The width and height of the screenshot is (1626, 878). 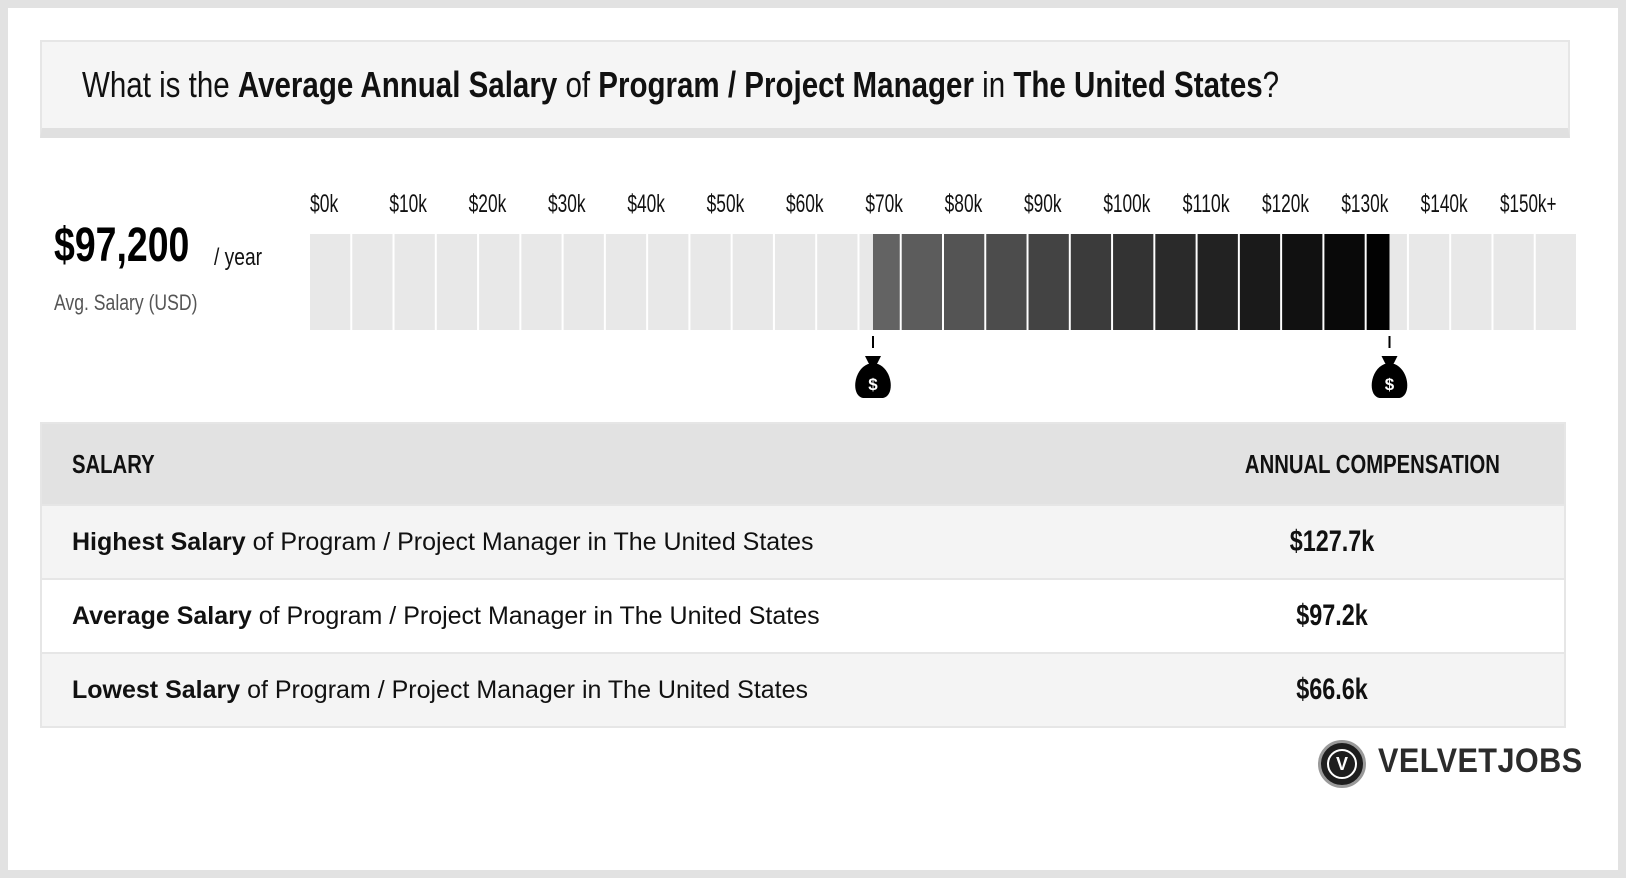 What do you see at coordinates (122, 245) in the screenshot?
I see `average-salary-value: $97,200` at bounding box center [122, 245].